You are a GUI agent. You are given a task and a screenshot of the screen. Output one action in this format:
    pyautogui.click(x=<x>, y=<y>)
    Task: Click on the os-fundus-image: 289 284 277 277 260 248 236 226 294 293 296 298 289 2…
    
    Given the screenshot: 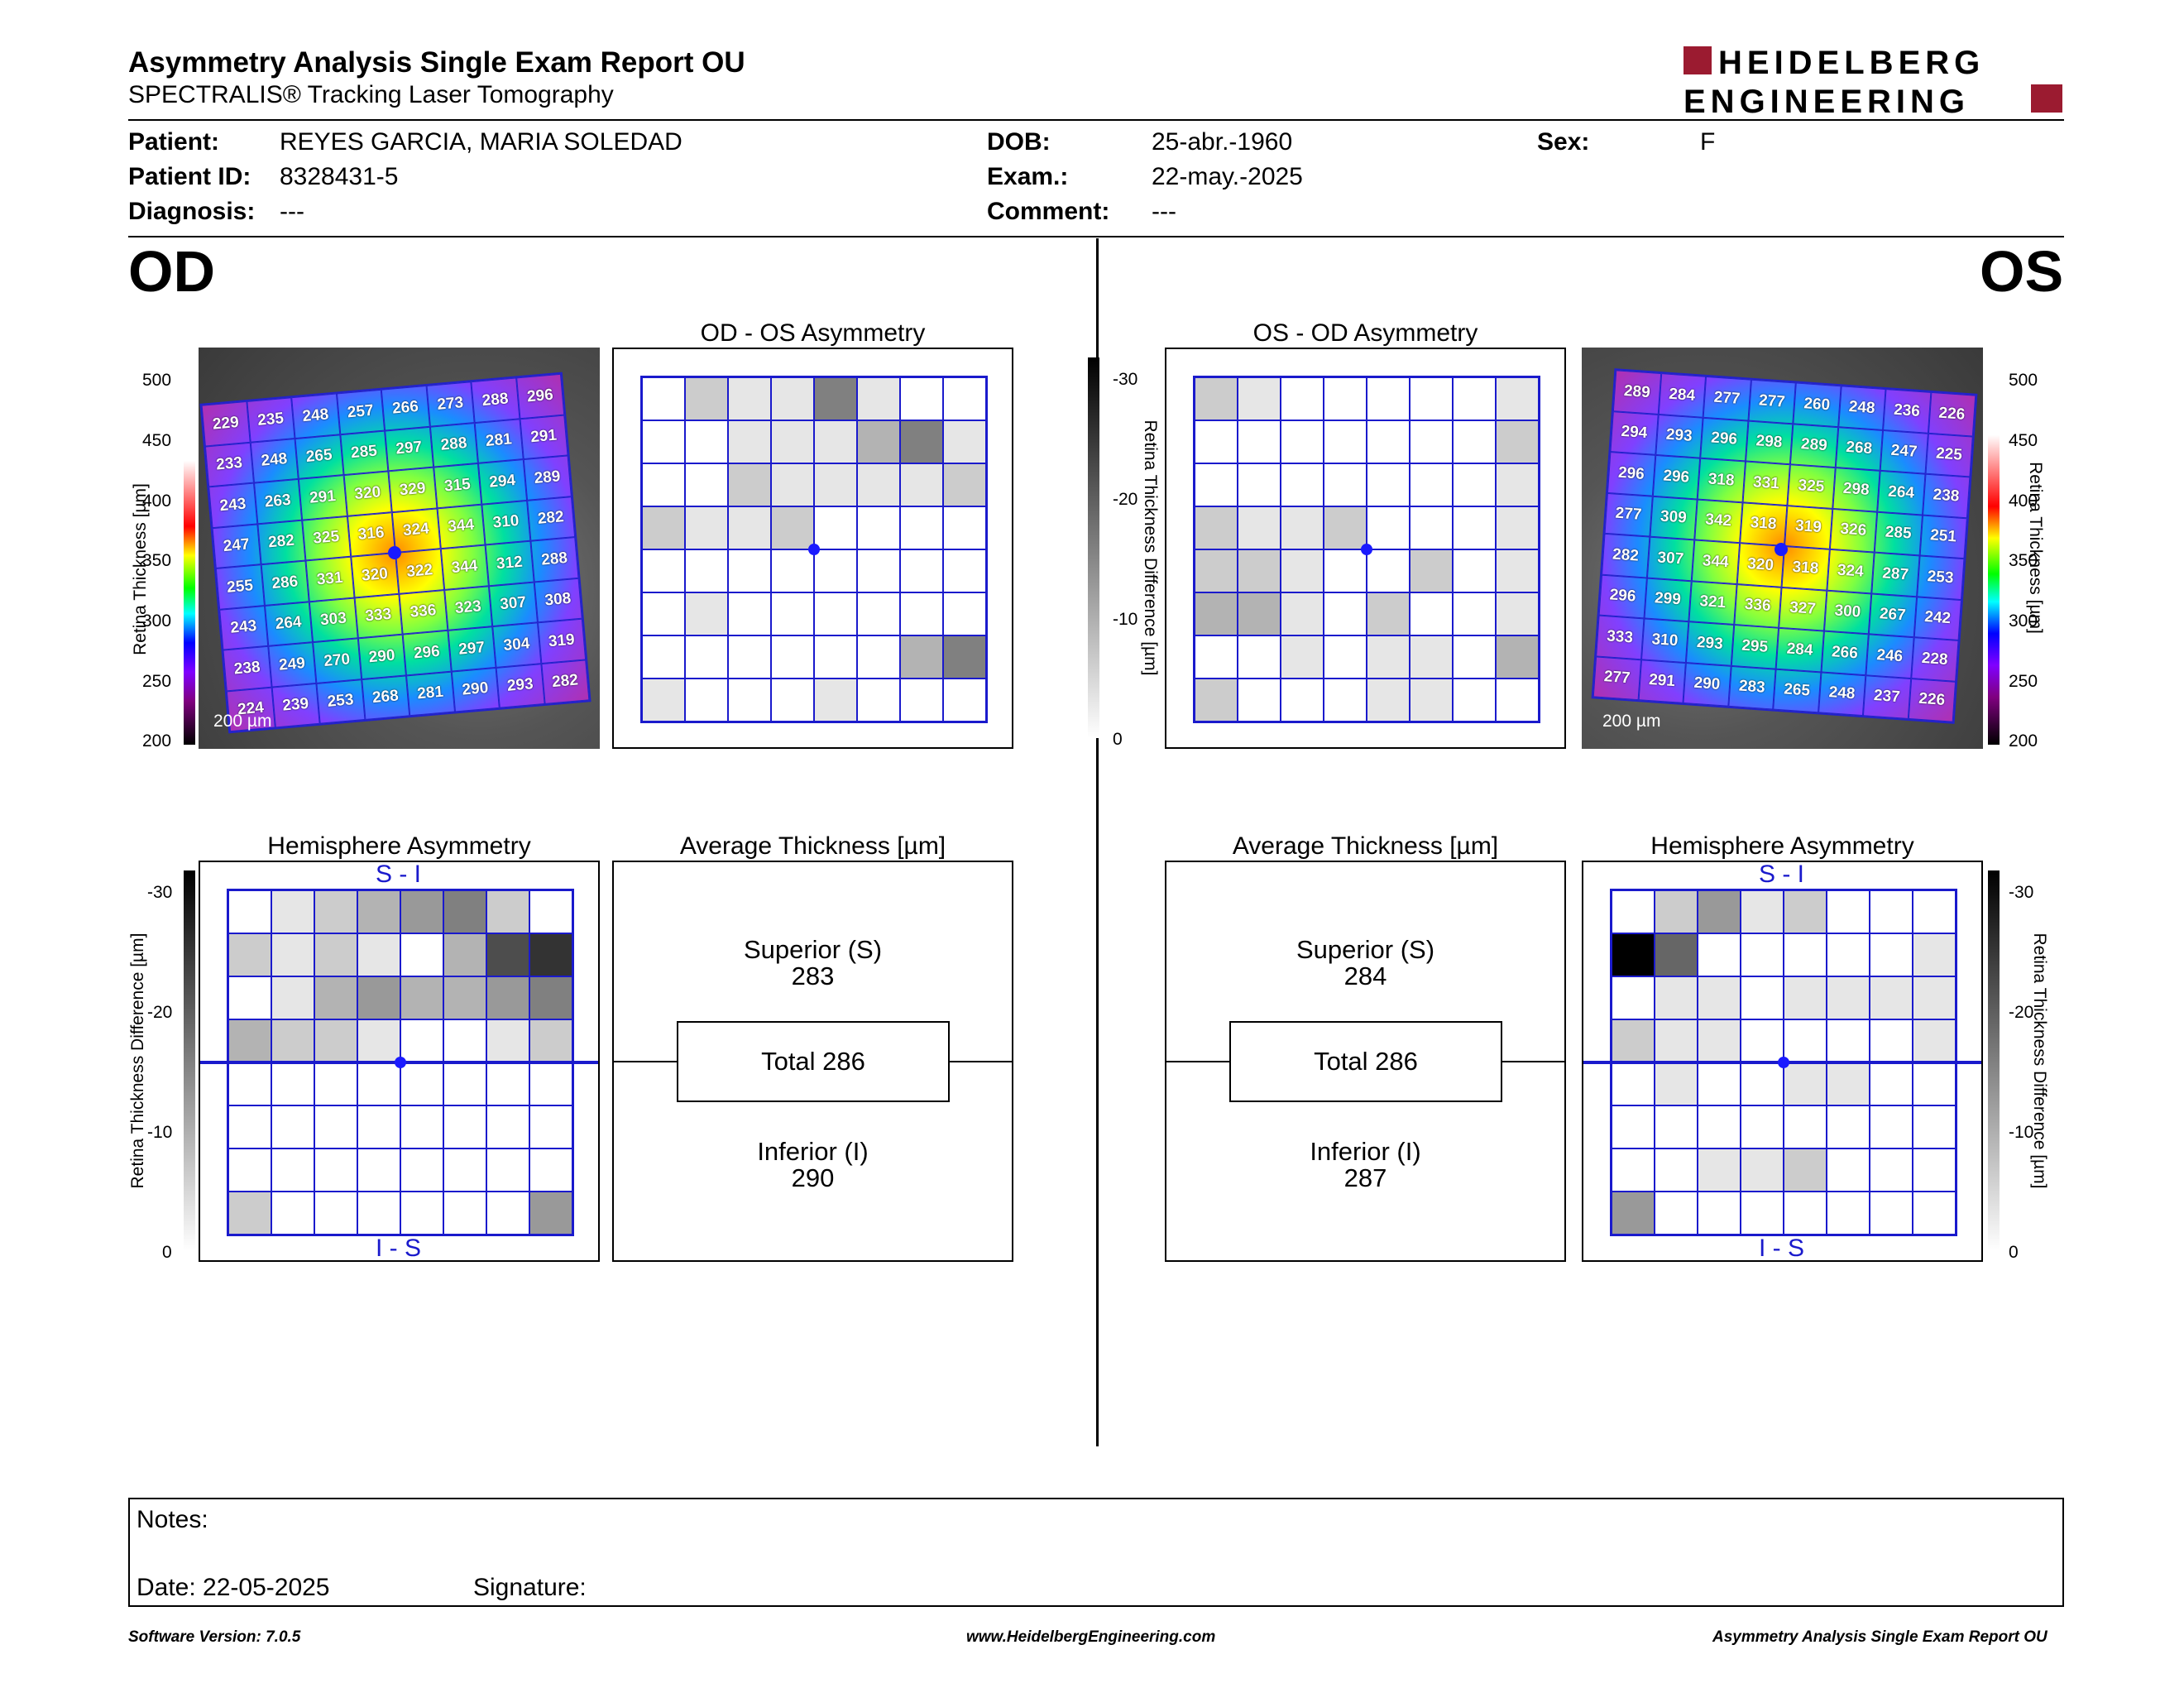 What is the action you would take?
    pyautogui.click(x=1782, y=548)
    